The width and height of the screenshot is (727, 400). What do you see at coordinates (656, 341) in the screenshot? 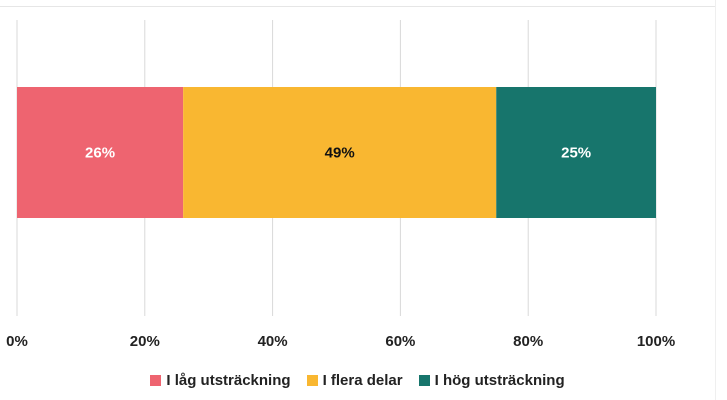
I see `x-tick-label: 100%` at bounding box center [656, 341].